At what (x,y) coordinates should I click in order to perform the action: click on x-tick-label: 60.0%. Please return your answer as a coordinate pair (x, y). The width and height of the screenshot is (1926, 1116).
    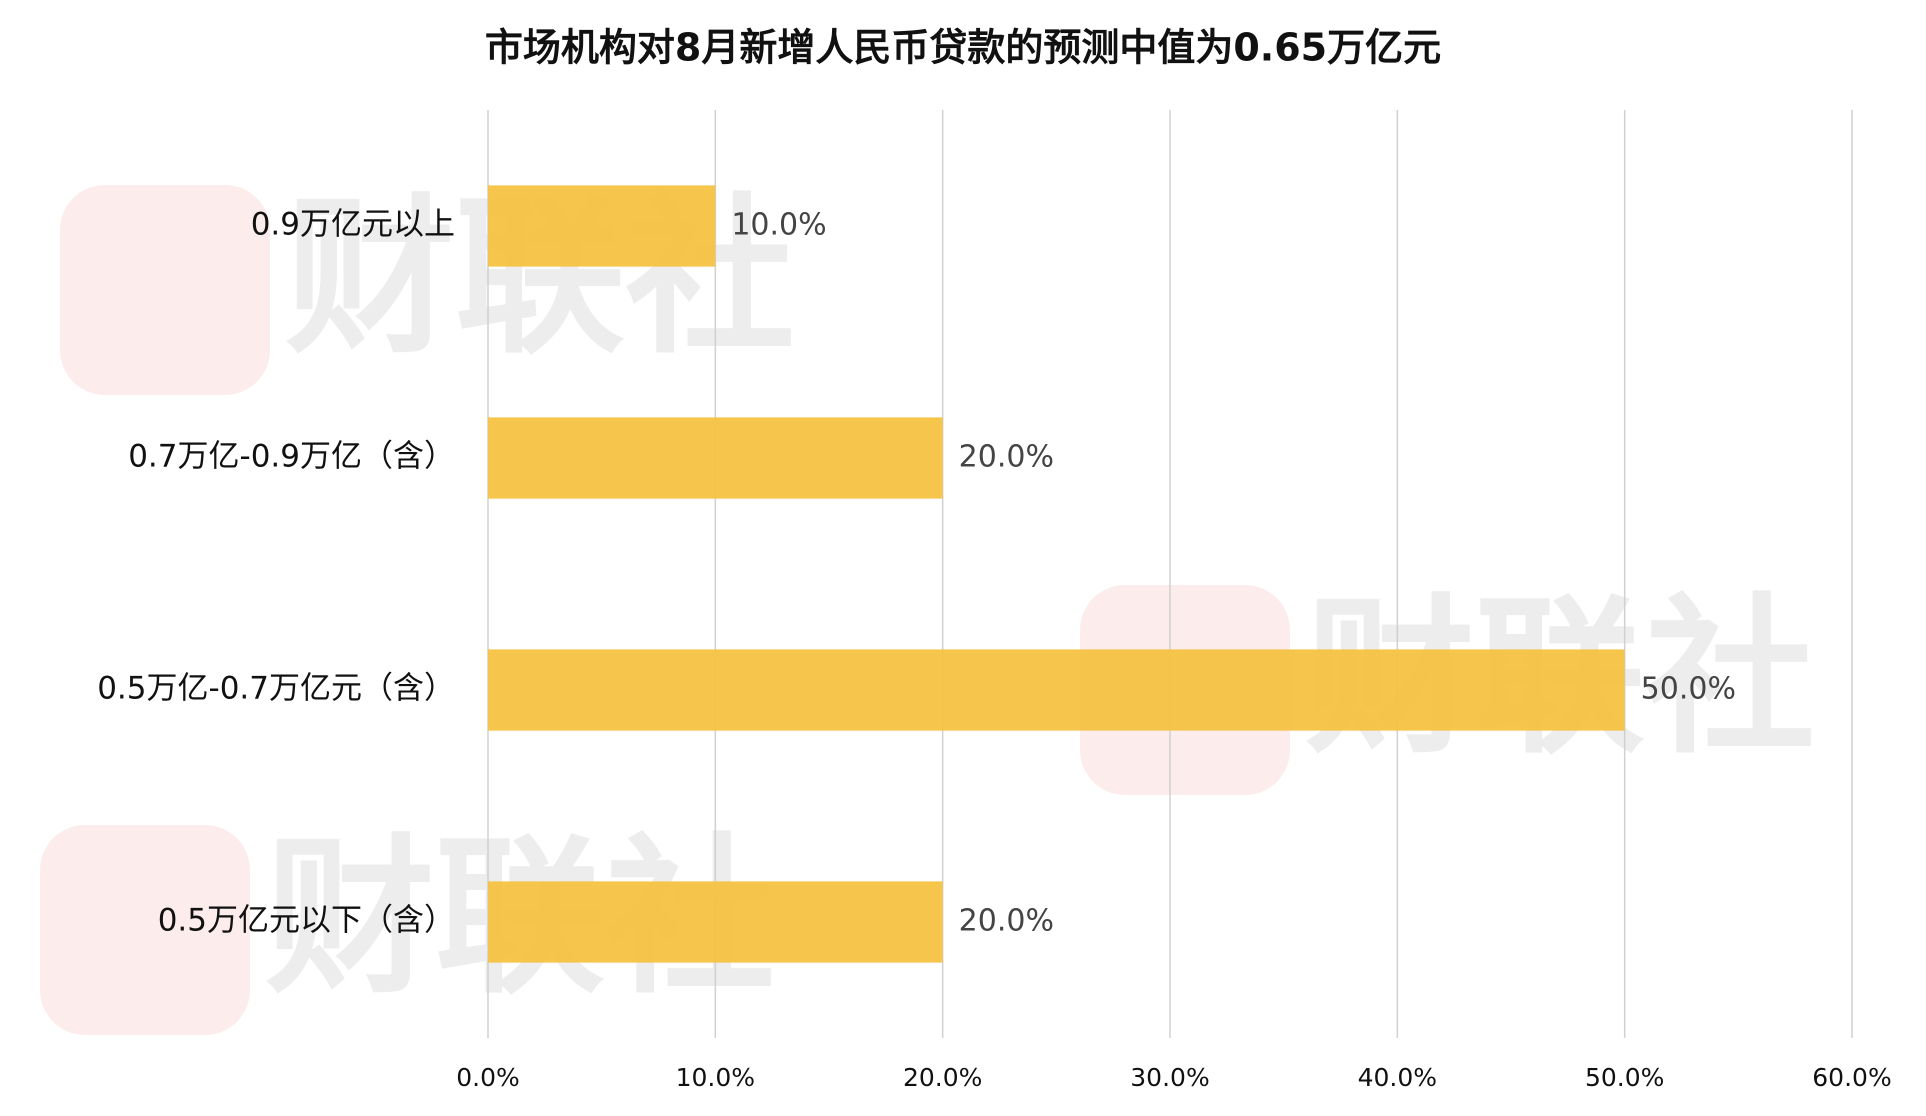
    Looking at the image, I should click on (1851, 1077).